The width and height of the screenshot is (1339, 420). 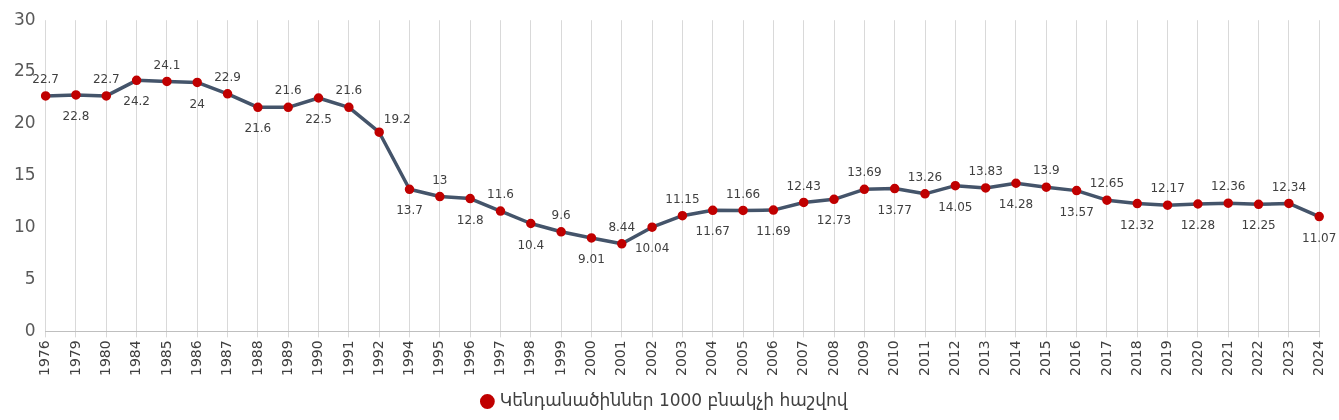 I want to click on x-tick-label: 2007, so click(x=802, y=358).